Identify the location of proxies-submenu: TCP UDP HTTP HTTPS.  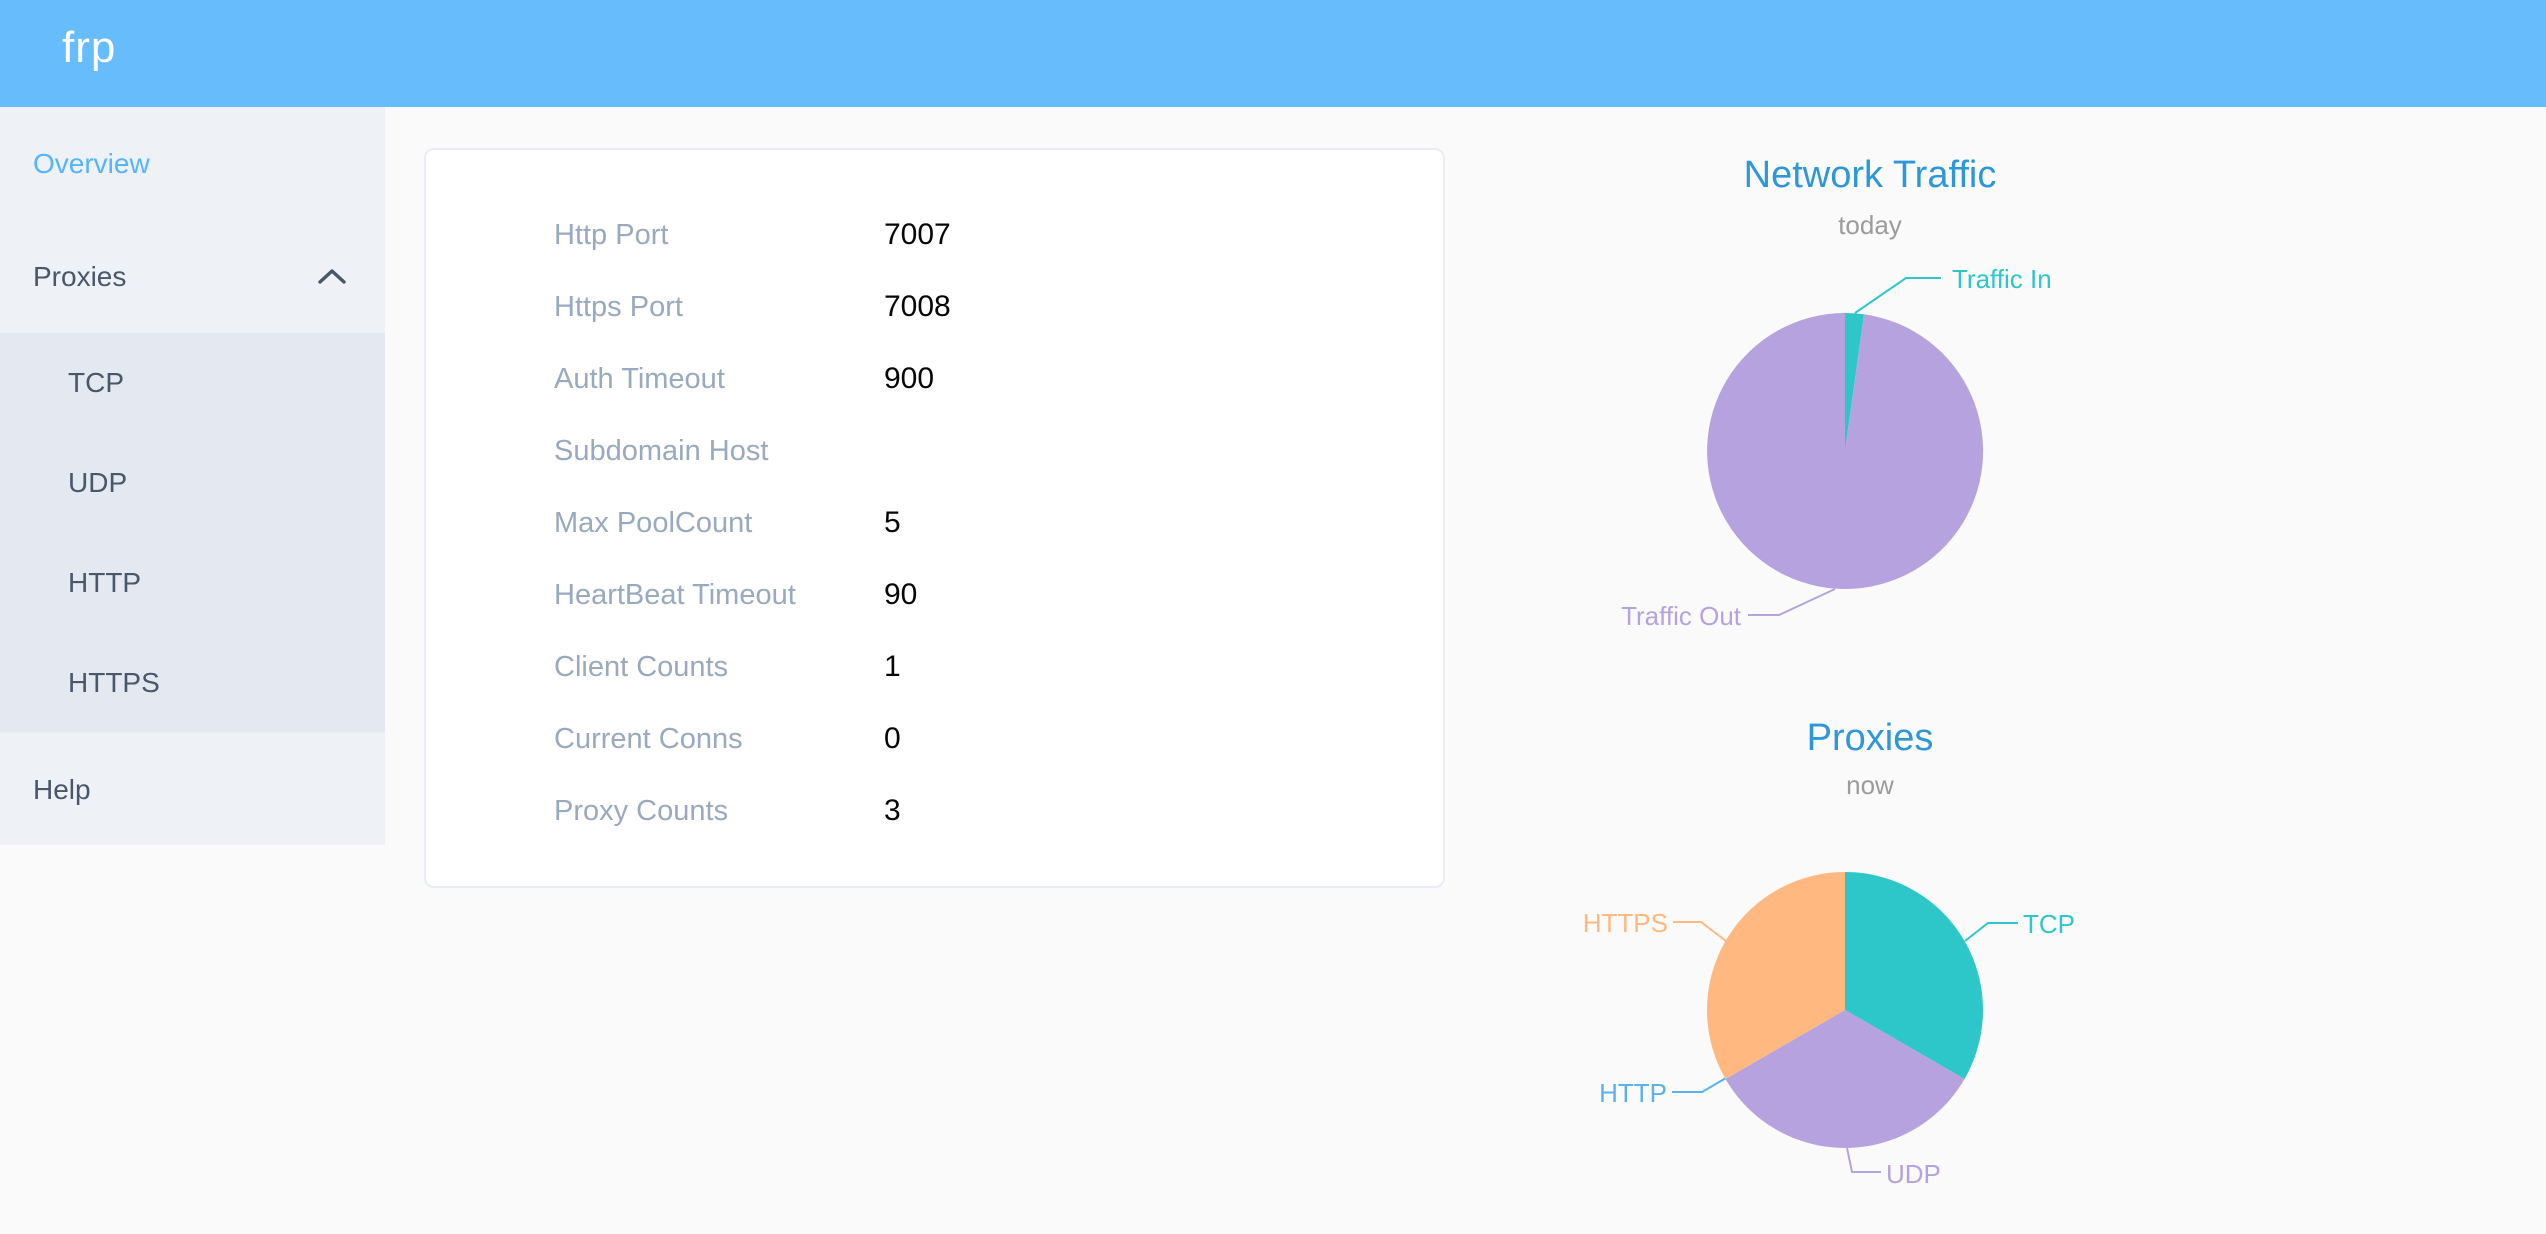
(192, 533).